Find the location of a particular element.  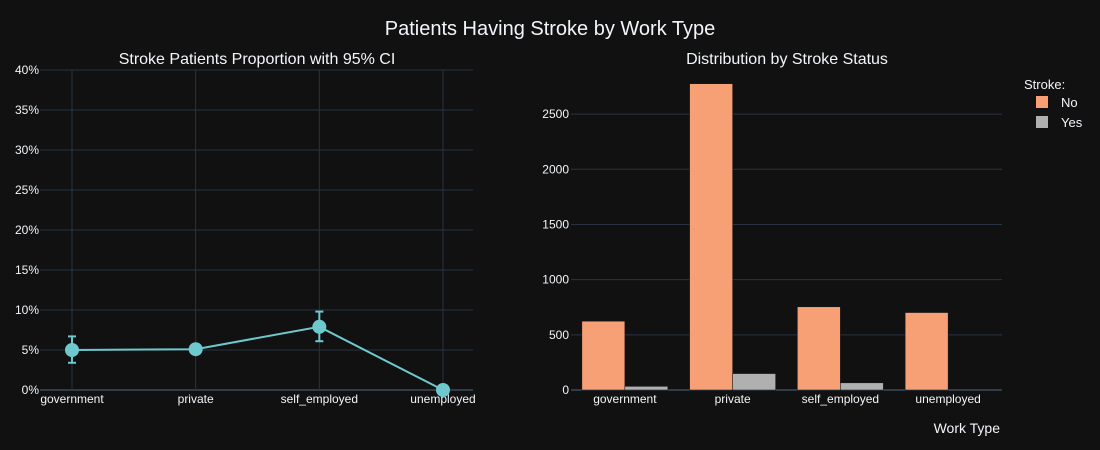

left-x-tick-label: self_employed is located at coordinates (319, 399).